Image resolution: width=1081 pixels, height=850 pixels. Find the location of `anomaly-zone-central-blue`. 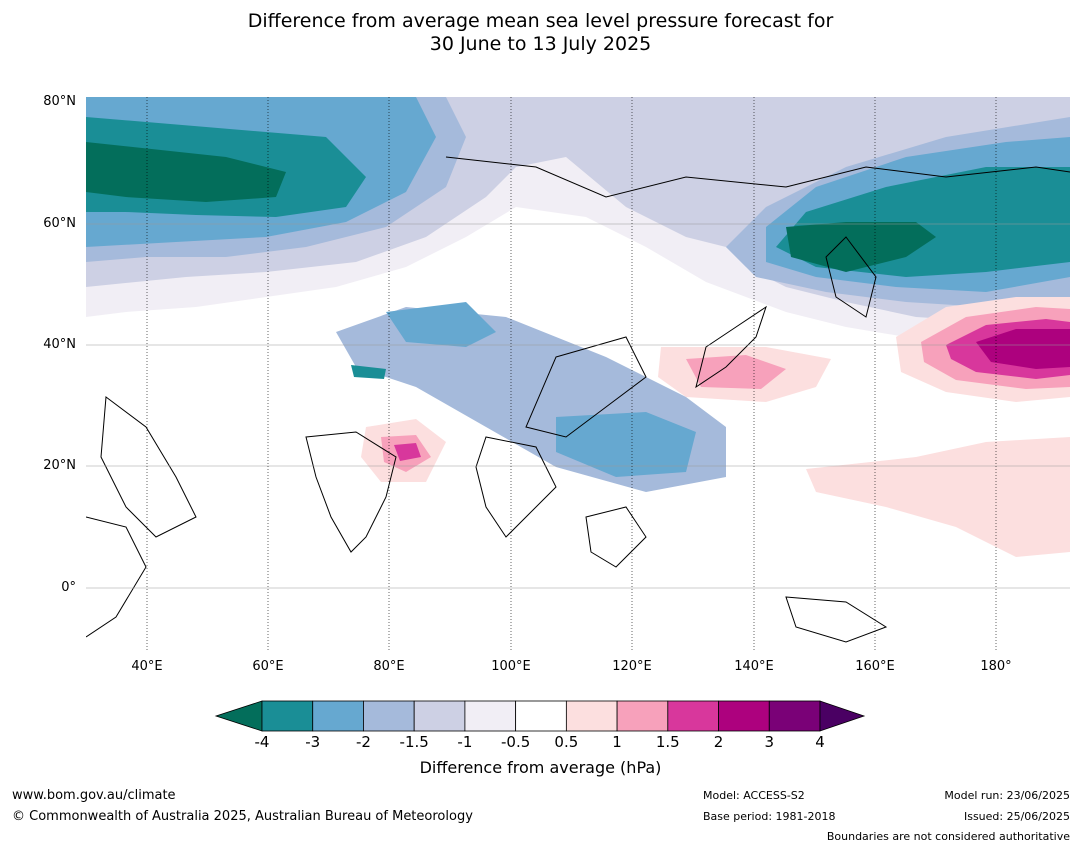

anomaly-zone-central-blue is located at coordinates (441, 324).